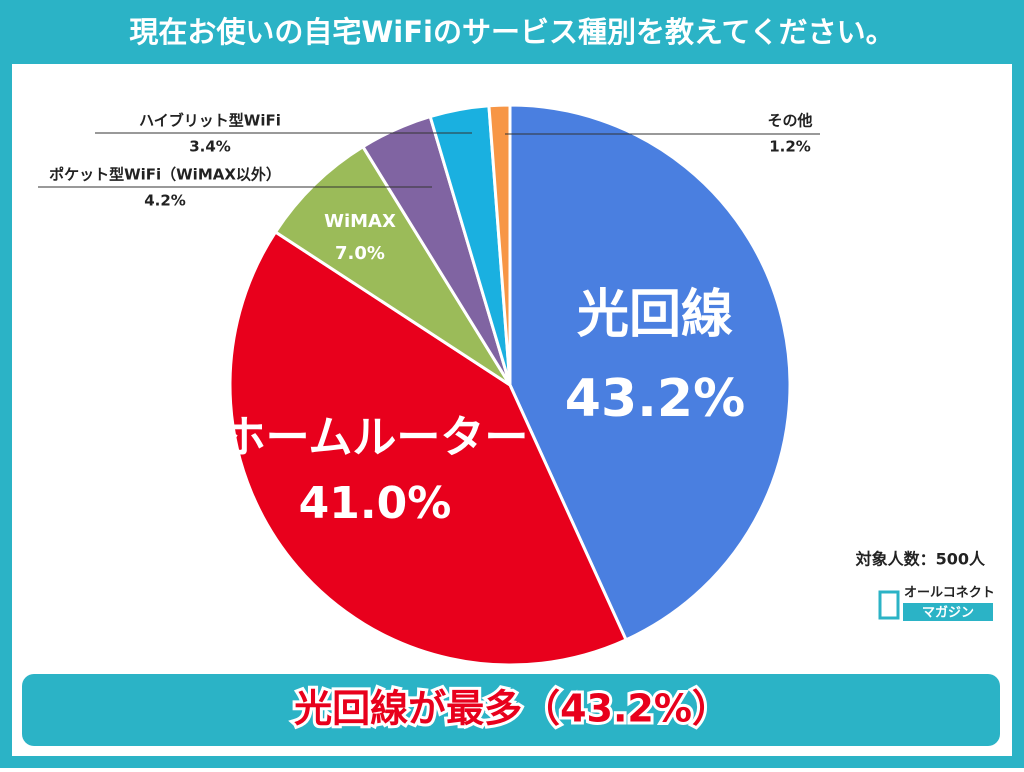 Image resolution: width=1024 pixels, height=772 pixels. I want to click on slice-value-label: 3.4%, so click(210, 147).